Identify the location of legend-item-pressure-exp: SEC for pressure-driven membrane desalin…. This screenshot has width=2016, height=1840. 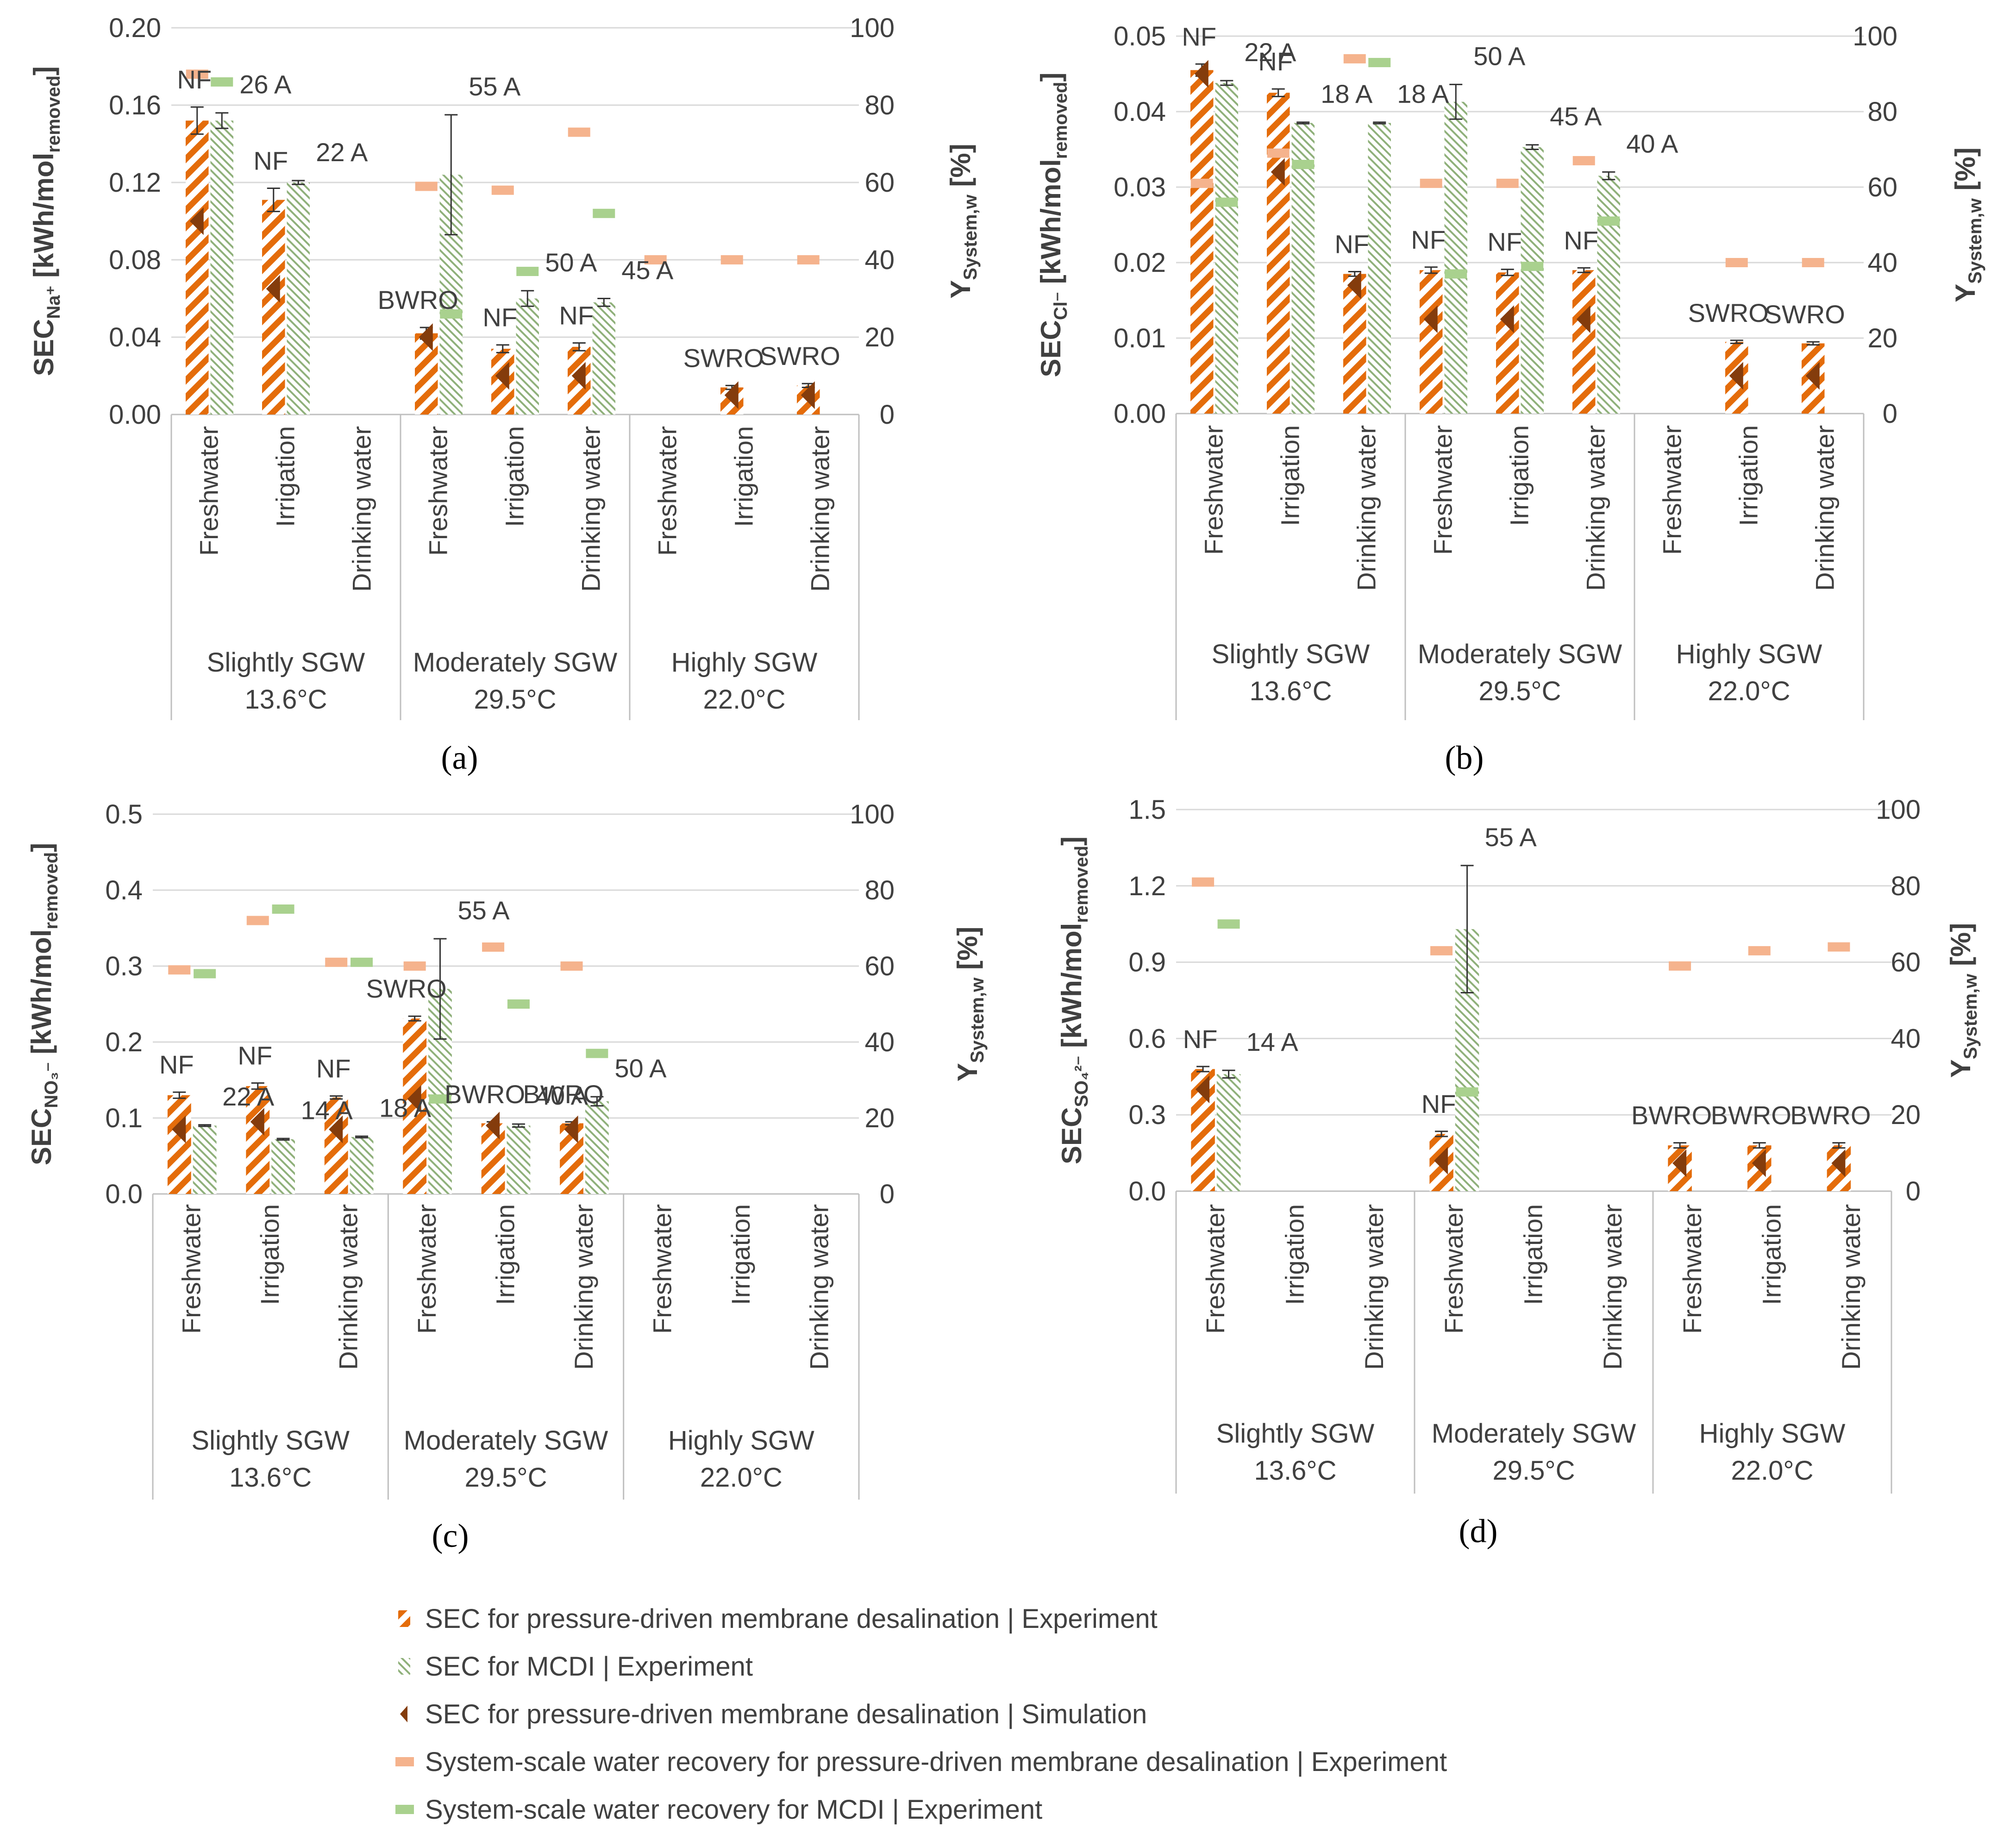
(778, 1619).